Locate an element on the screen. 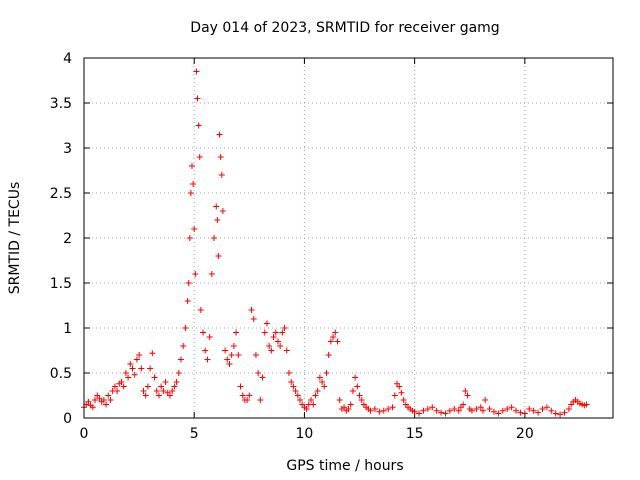 The height and width of the screenshot is (480, 640). y-tick-label: 0 is located at coordinates (67, 419).